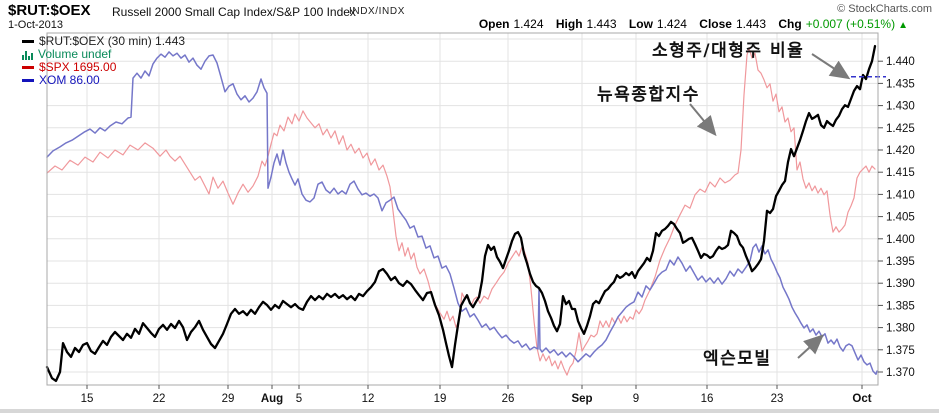  Describe the element at coordinates (377, 11) in the screenshot. I see `exchange-label: INDX/INDX` at that location.